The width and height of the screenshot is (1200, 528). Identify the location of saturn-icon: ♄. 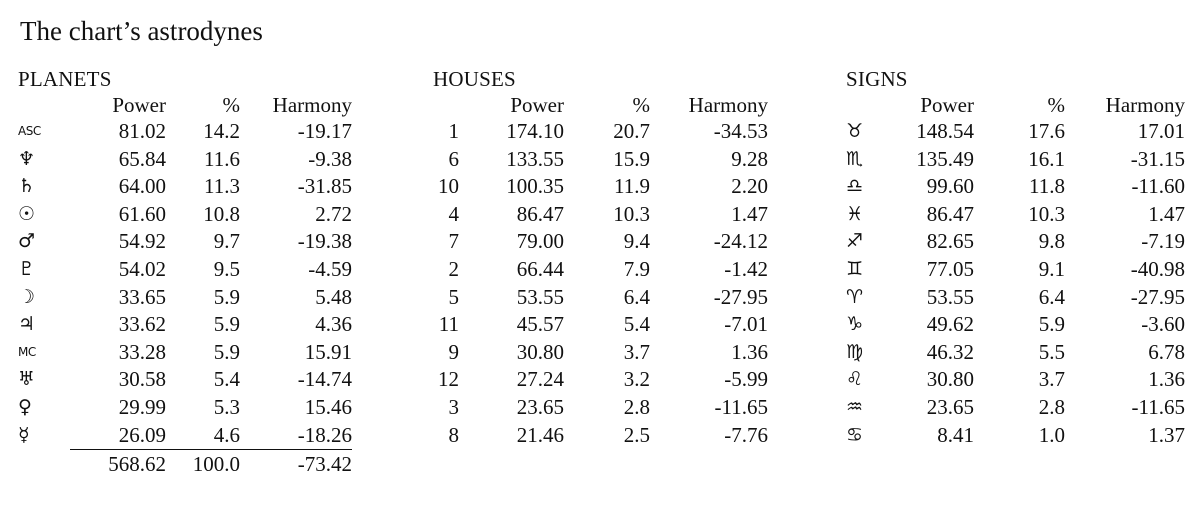
(27, 186).